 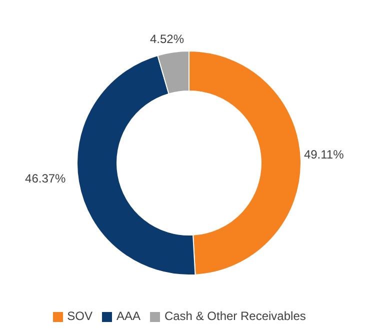 What do you see at coordinates (167, 39) in the screenshot?
I see `data-label: 4.52%` at bounding box center [167, 39].